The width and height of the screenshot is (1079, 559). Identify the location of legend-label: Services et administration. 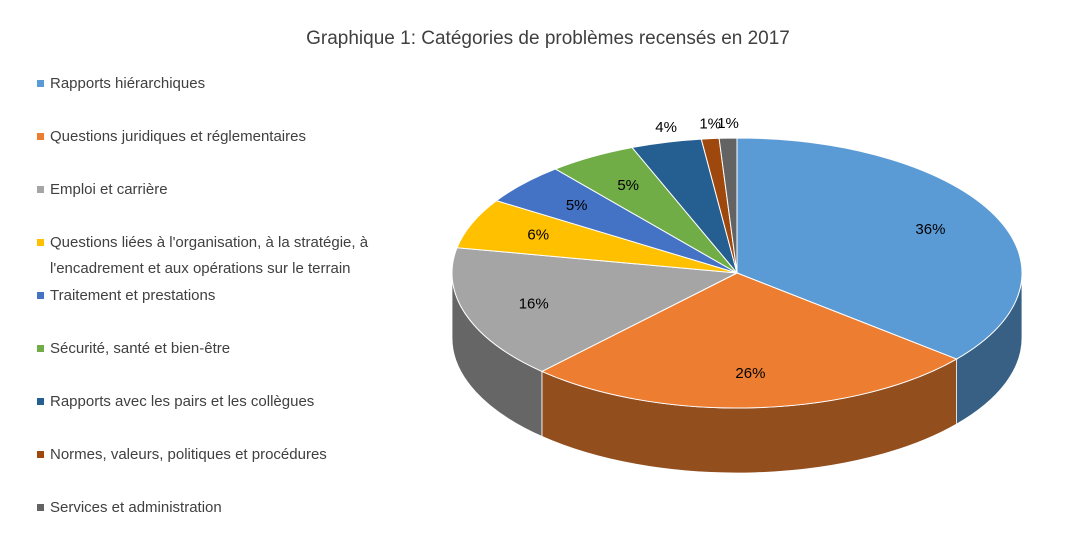
(136, 507).